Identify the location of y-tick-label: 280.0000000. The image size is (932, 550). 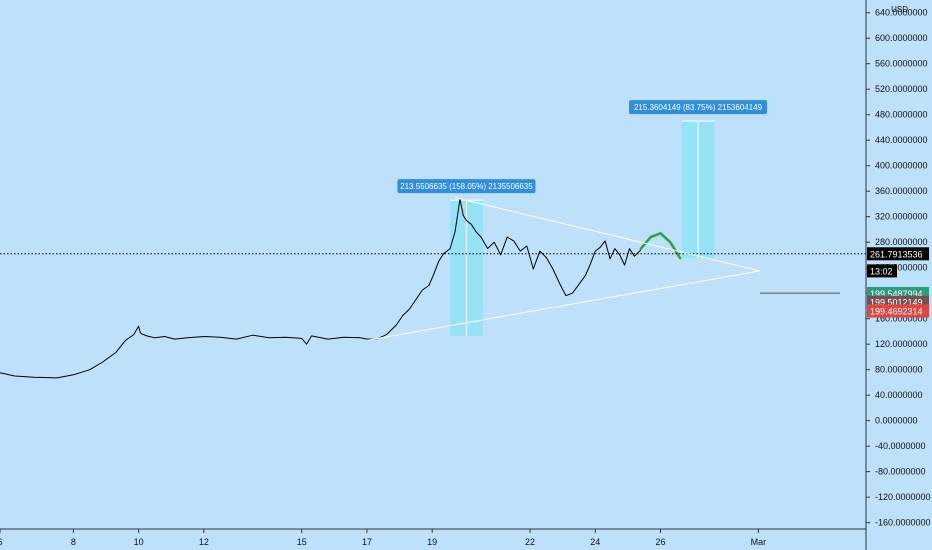
(901, 242).